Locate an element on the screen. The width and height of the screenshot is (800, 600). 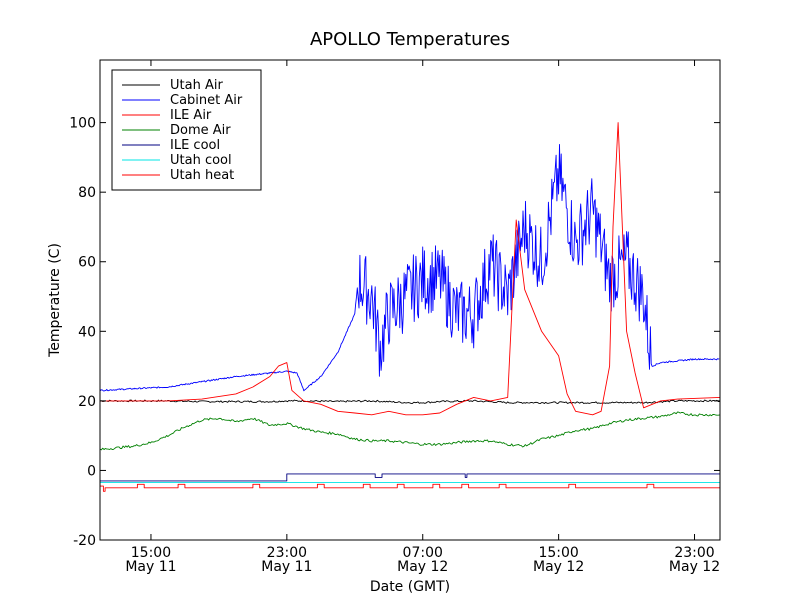
series-line-utah-air is located at coordinates (410, 401).